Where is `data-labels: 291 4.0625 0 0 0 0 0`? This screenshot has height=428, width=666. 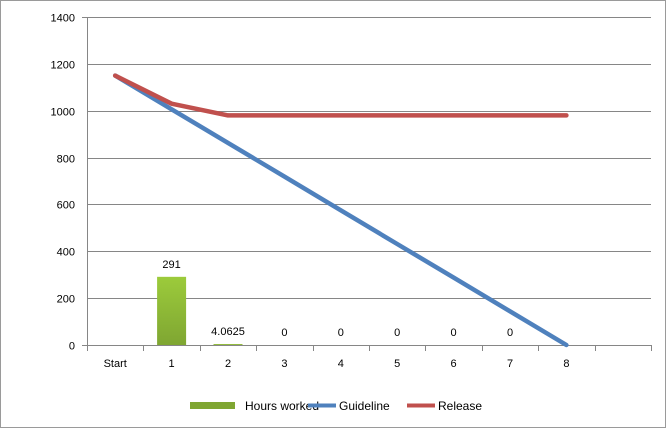
data-labels: 291 4.0625 0 0 0 0 0 is located at coordinates (337, 299).